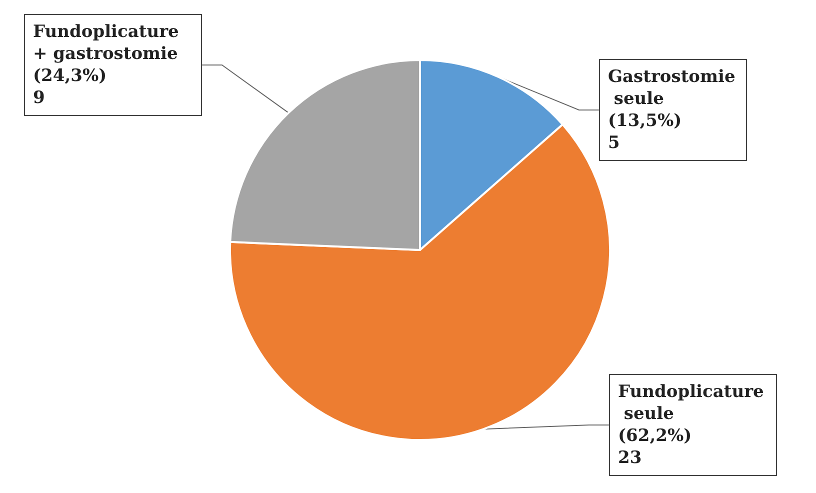 The image size is (816, 493). Describe the element at coordinates (645, 132) in the screenshot. I see `data-label: (13,5%) 5` at that location.